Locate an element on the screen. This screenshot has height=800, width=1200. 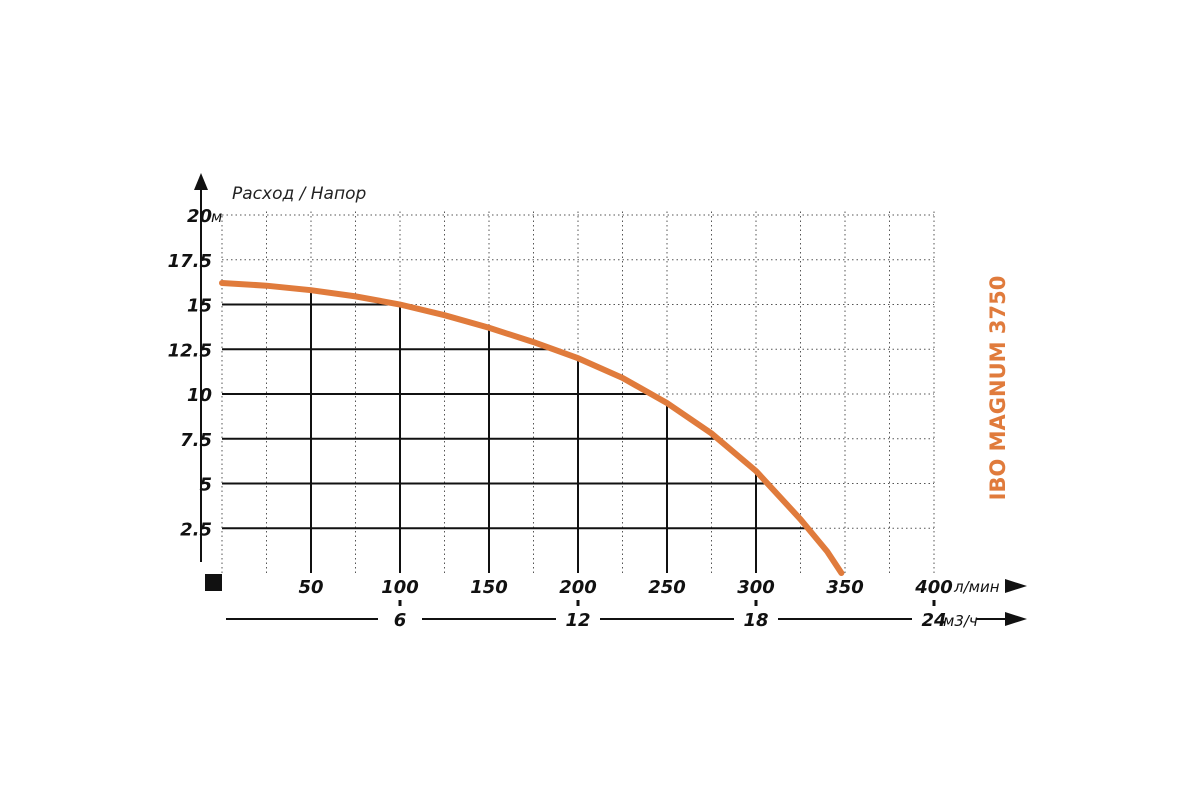
x-tick-label: 50 is located at coordinates (310, 587).